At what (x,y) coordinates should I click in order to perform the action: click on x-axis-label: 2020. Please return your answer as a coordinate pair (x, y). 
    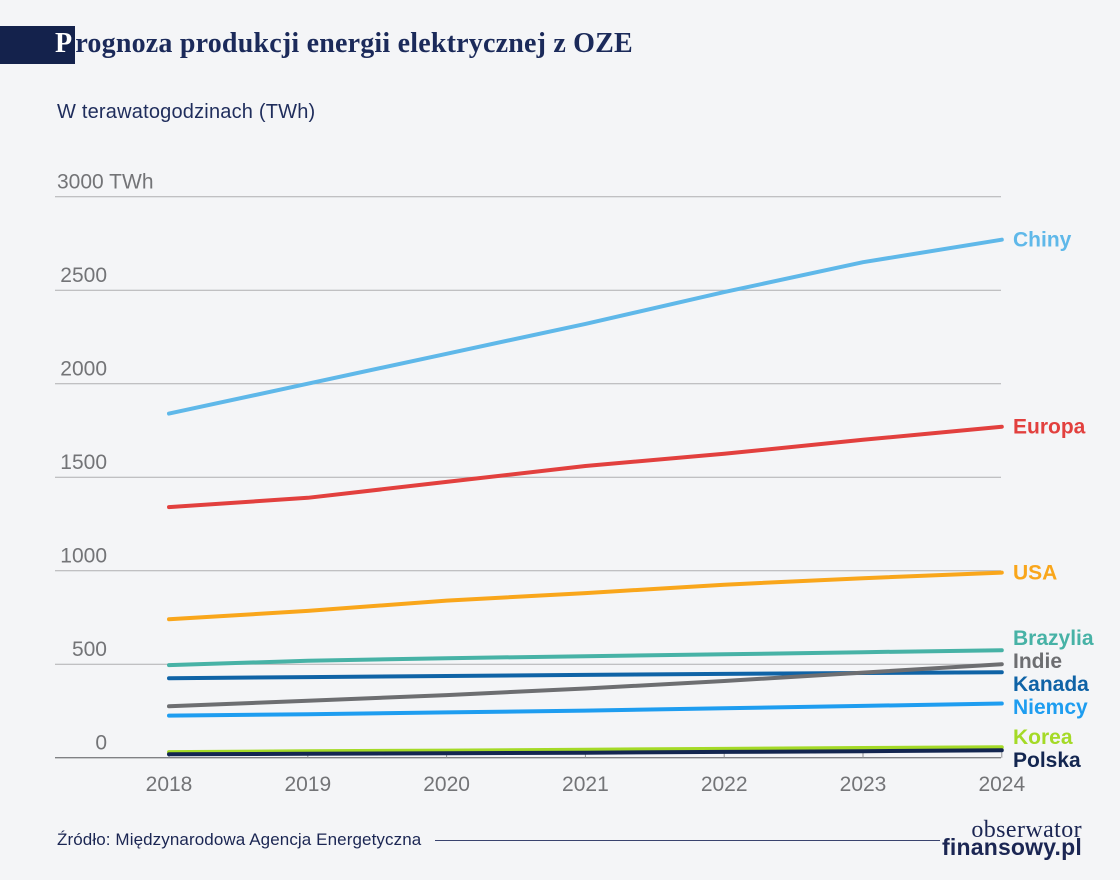
    Looking at the image, I should click on (446, 784).